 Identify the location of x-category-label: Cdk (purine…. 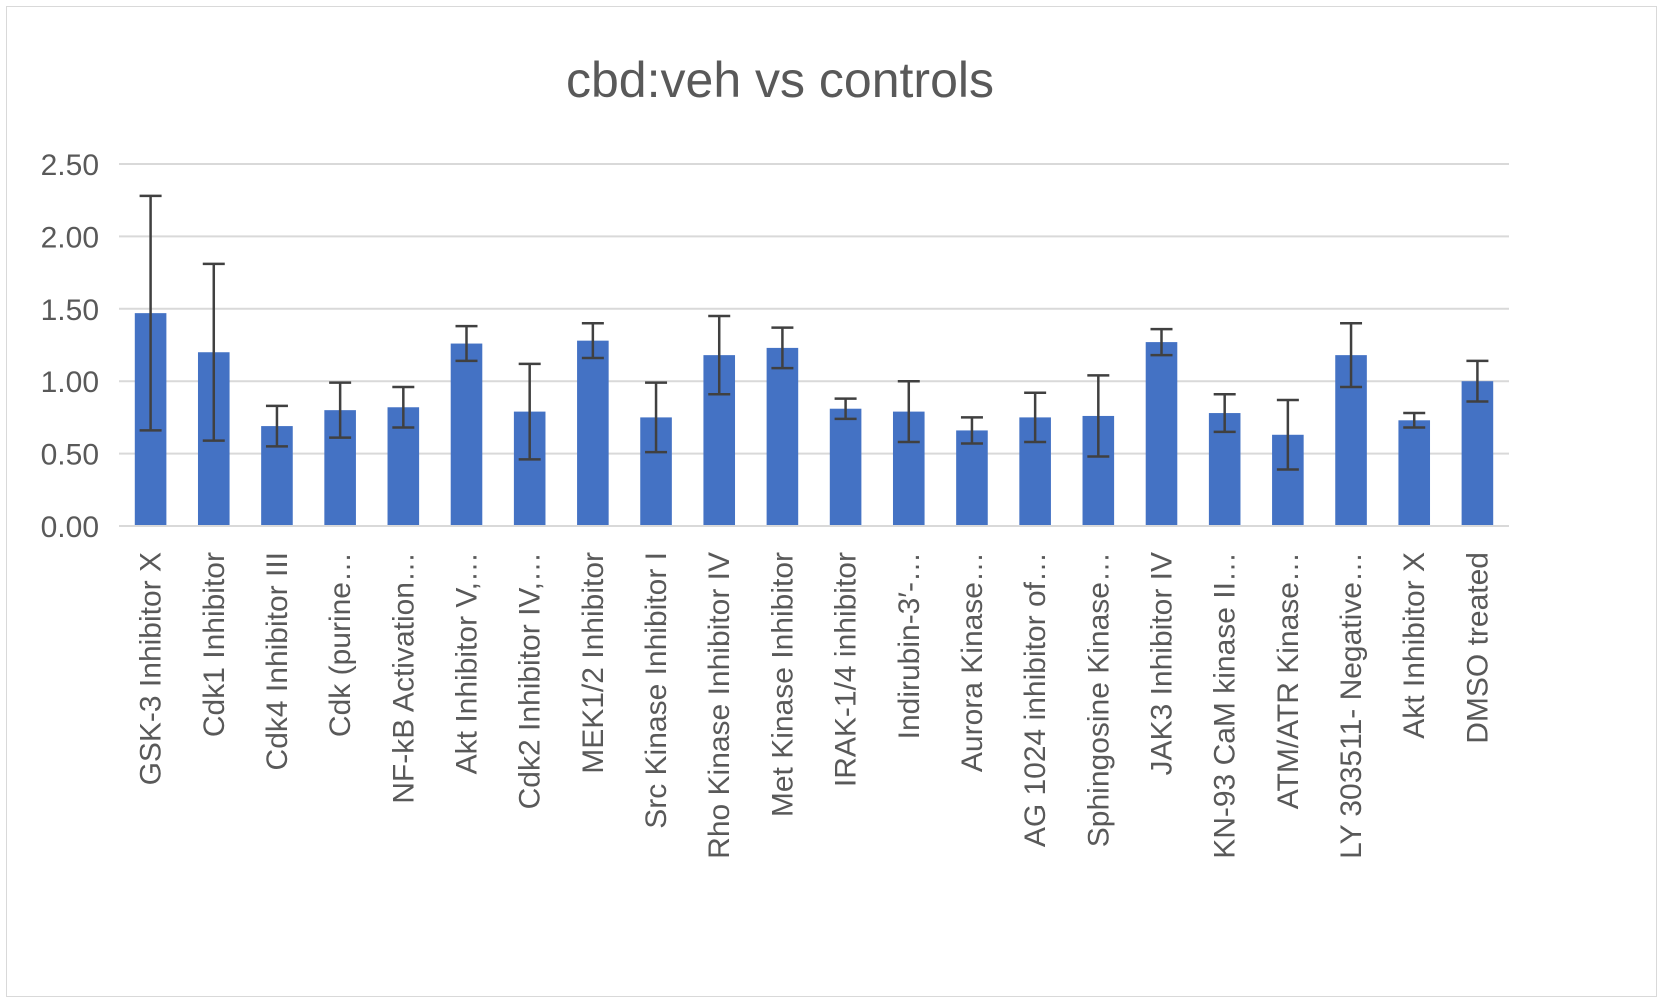
(340, 644).